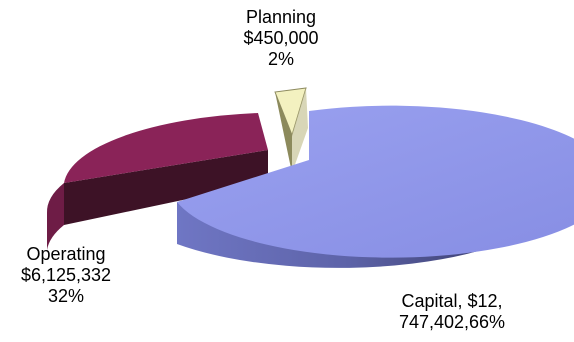 The image size is (574, 342). What do you see at coordinates (452, 322) in the screenshot?
I see `label-capital-line-2: 747,402,66%` at bounding box center [452, 322].